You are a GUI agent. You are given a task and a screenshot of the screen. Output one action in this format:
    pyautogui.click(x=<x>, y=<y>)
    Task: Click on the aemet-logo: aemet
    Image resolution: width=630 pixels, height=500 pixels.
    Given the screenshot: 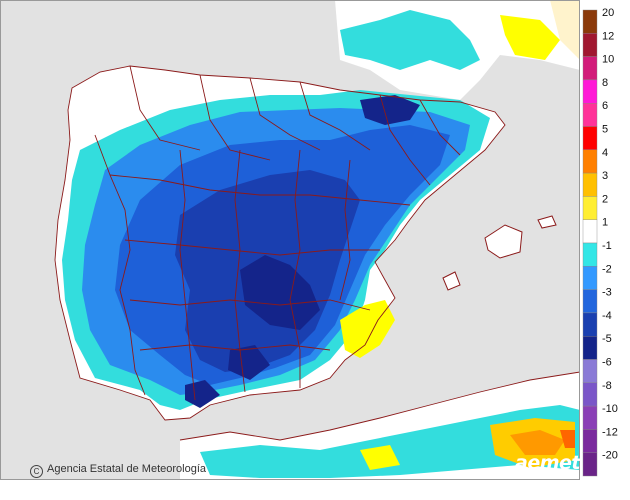 What is the action you would take?
    pyautogui.click(x=547, y=463)
    